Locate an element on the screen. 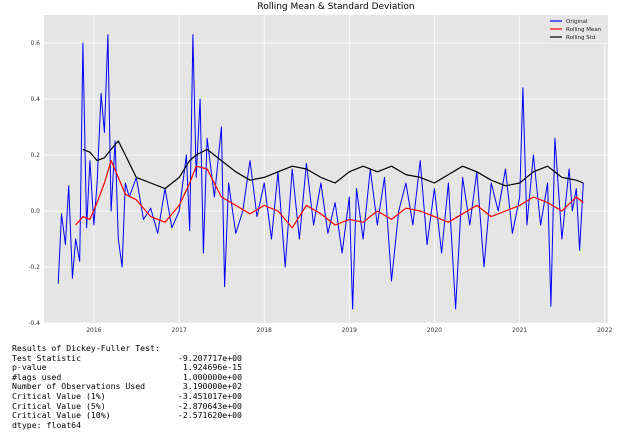  x-tick-label: 2016 is located at coordinates (93, 330).